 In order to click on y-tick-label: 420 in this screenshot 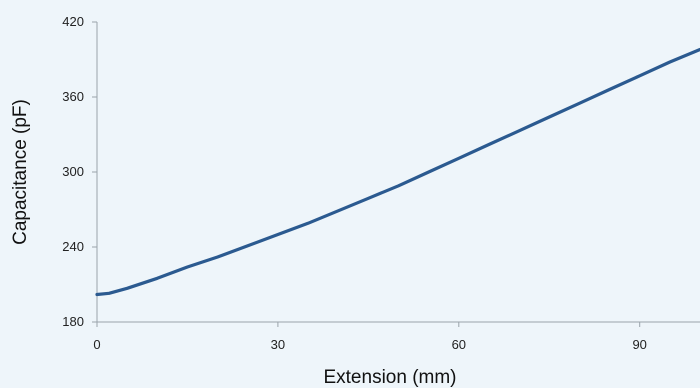, I will do `click(73, 21)`.